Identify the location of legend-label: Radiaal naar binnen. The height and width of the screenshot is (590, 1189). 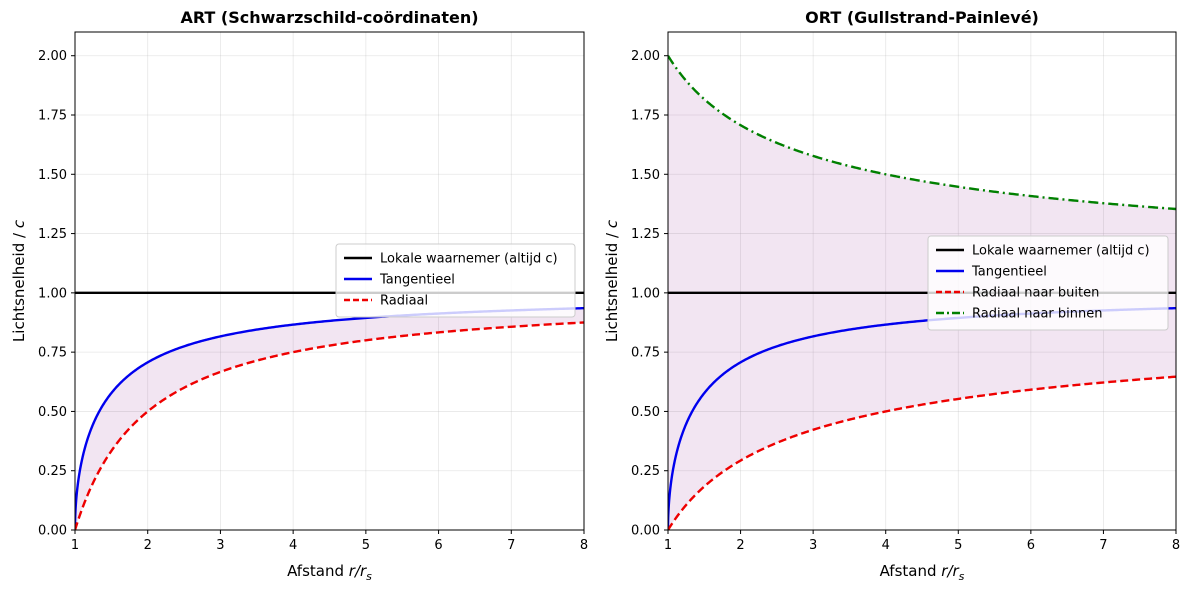
(1037, 314).